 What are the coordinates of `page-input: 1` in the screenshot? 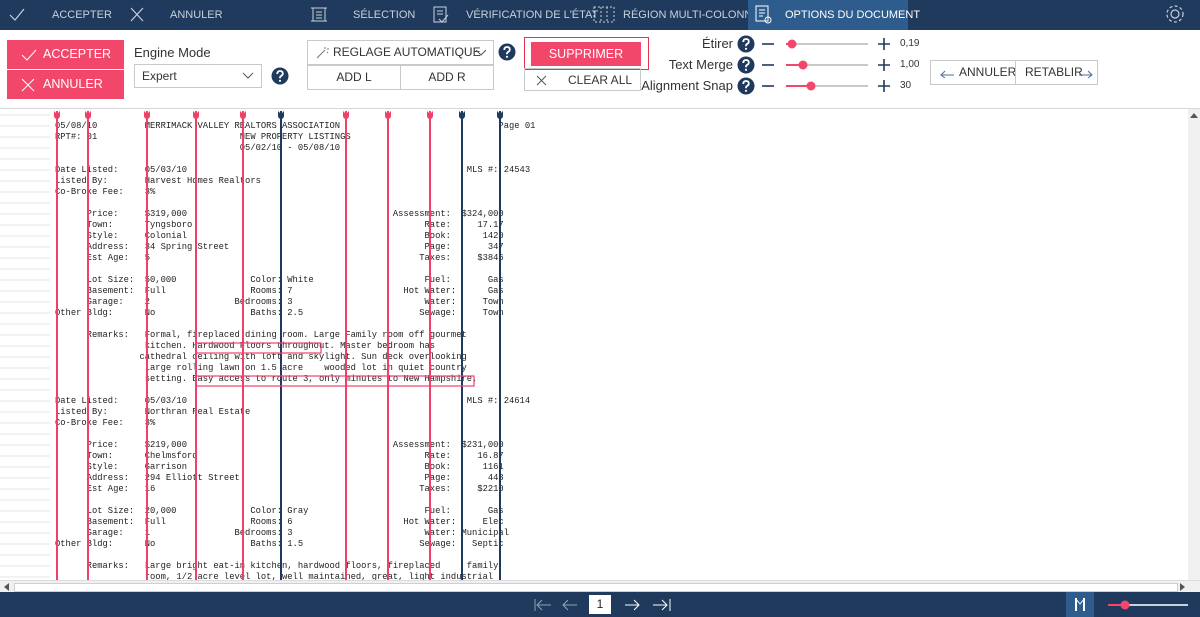 It's located at (600, 604).